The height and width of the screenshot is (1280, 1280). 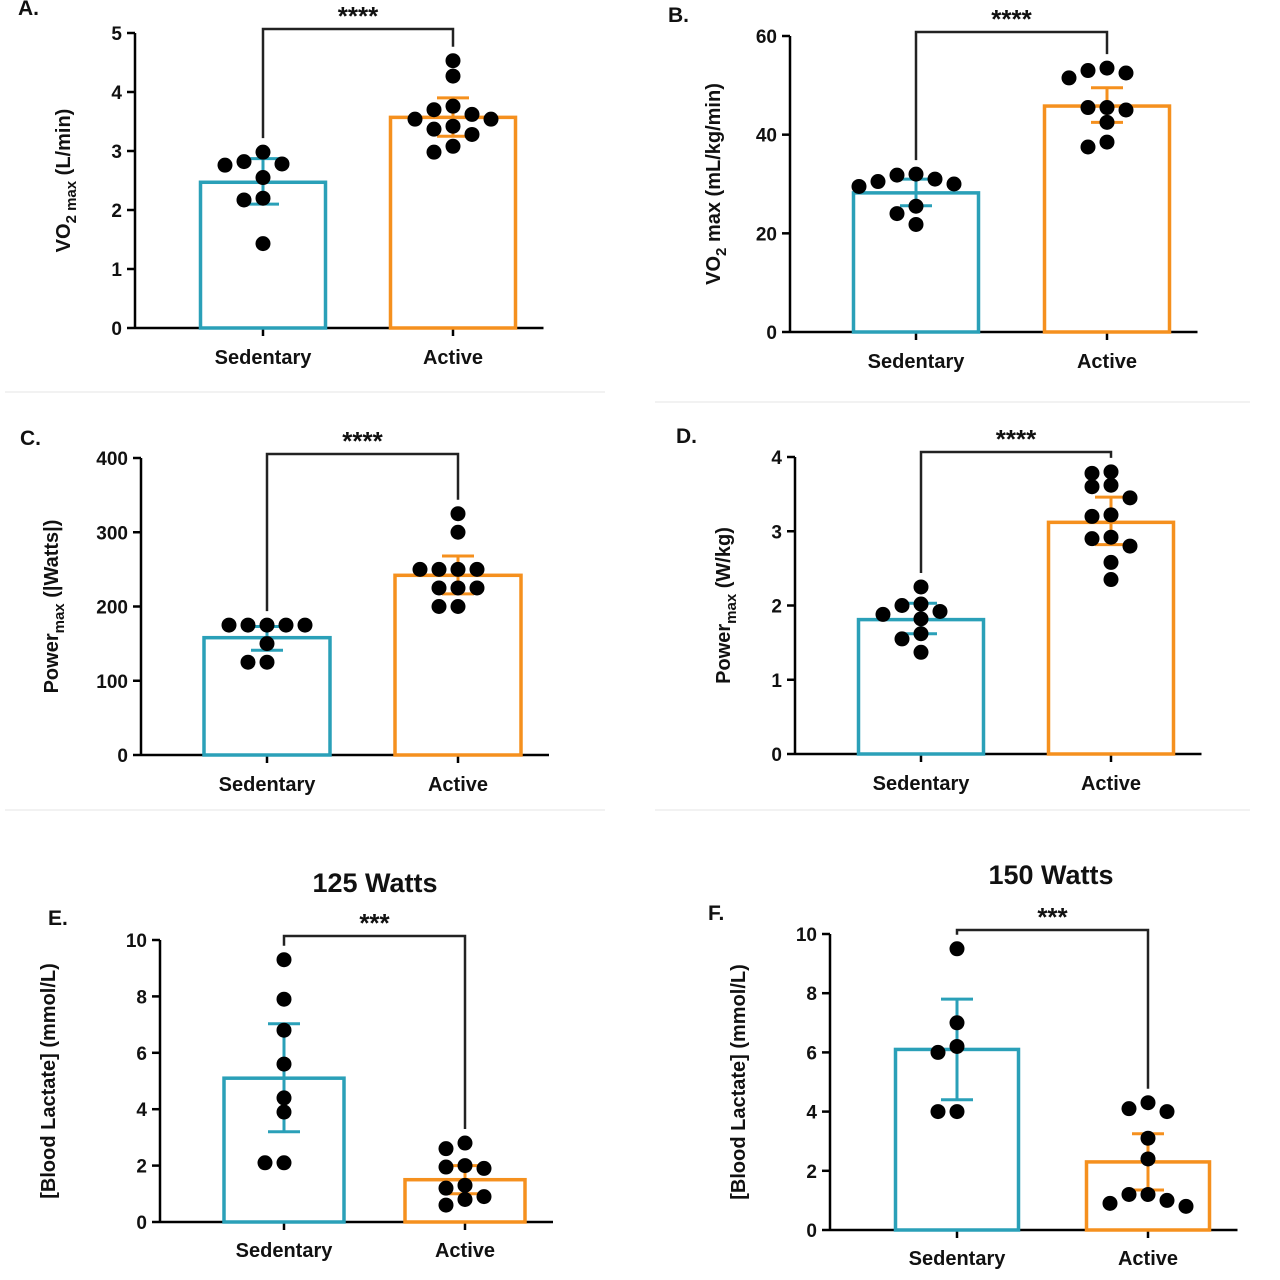 I want to click on chart-title: 150 Watts, so click(x=1050, y=875).